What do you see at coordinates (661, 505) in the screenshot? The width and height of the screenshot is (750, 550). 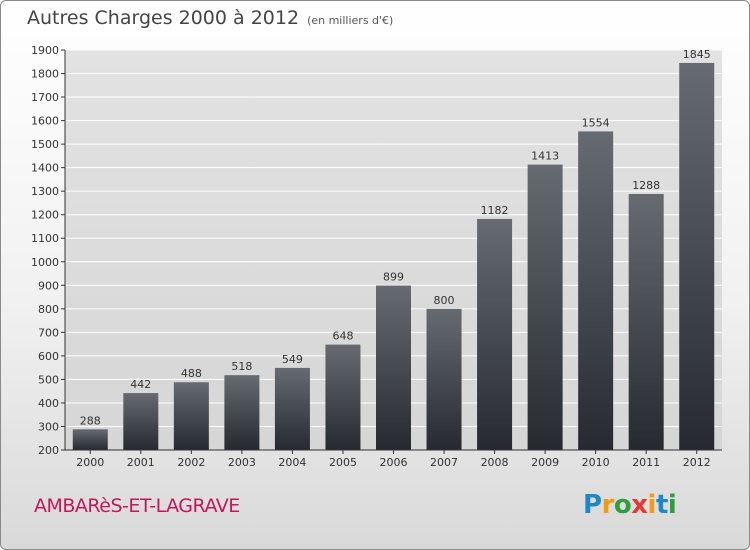 I see `logo-letter: t` at bounding box center [661, 505].